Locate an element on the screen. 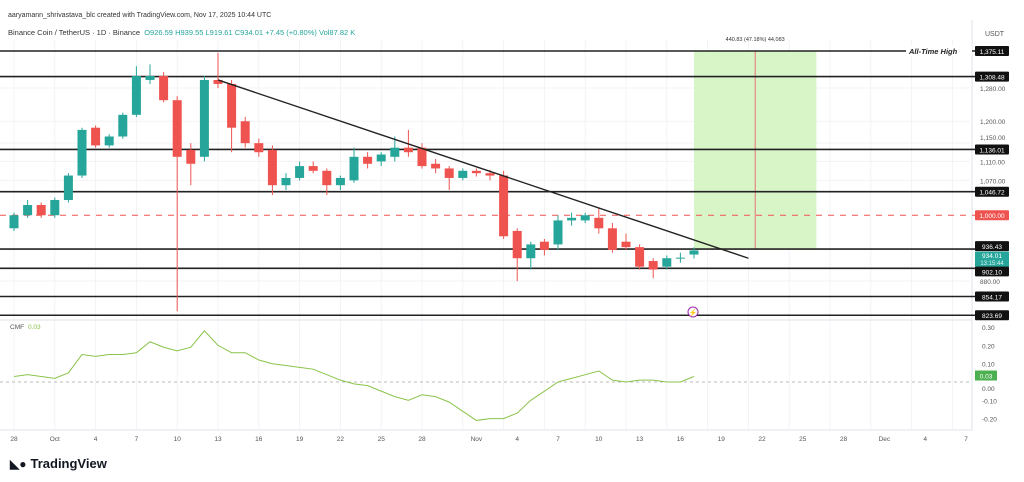  time-tick-label: 22 is located at coordinates (762, 439).